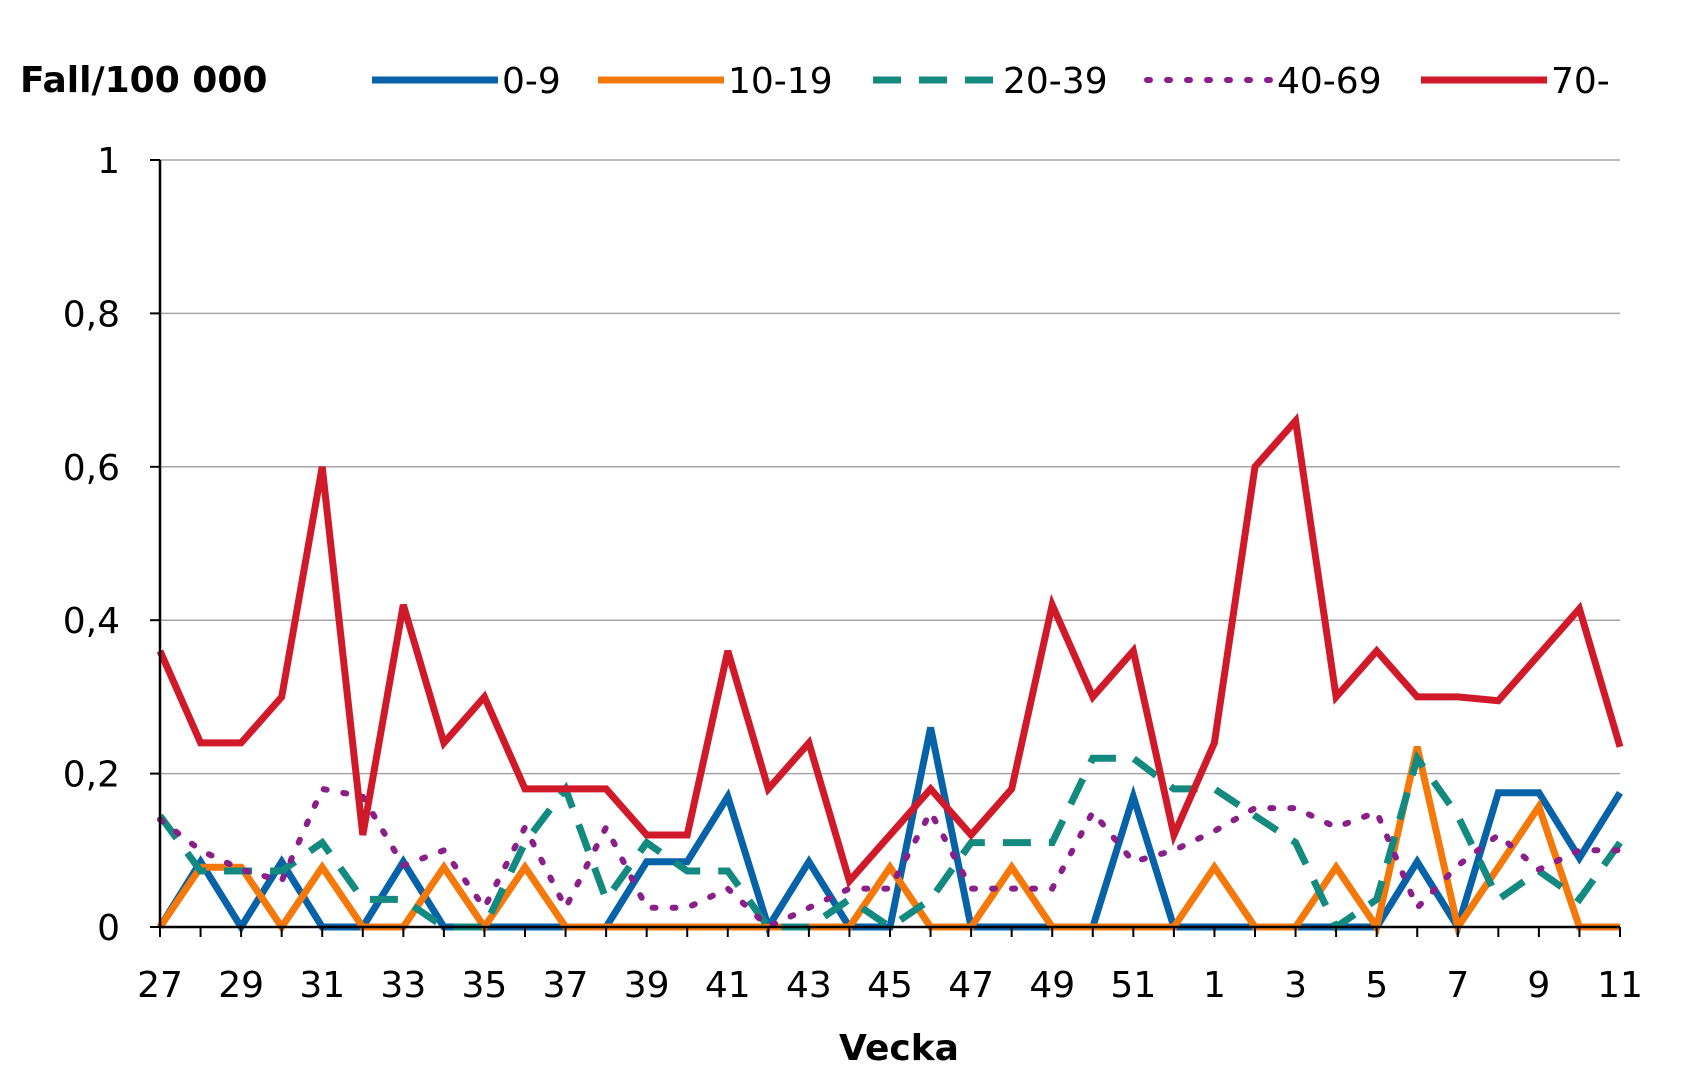 The height and width of the screenshot is (1072, 1688). I want to click on x-tick-label: 31, so click(322, 985).